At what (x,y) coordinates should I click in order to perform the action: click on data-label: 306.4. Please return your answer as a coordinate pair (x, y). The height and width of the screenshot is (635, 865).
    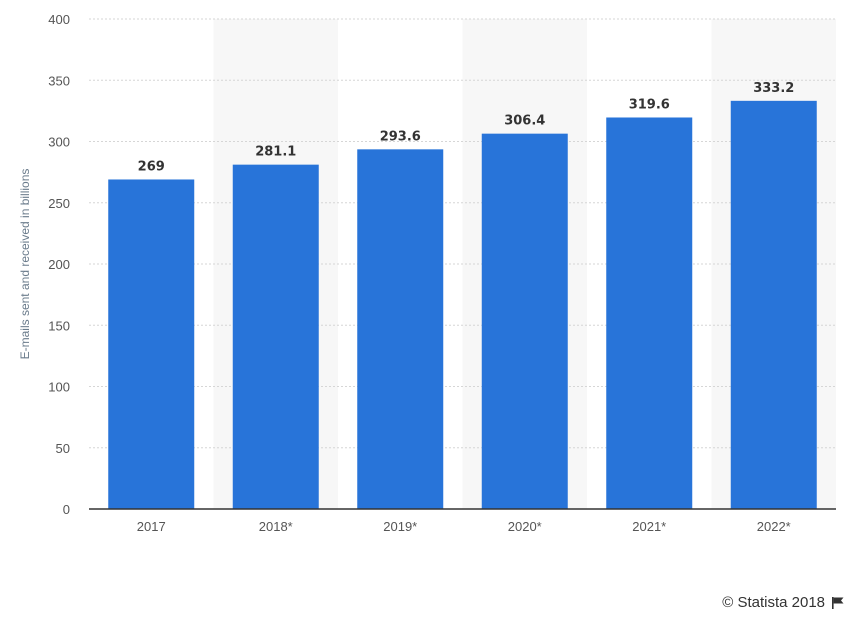
    Looking at the image, I should click on (524, 121).